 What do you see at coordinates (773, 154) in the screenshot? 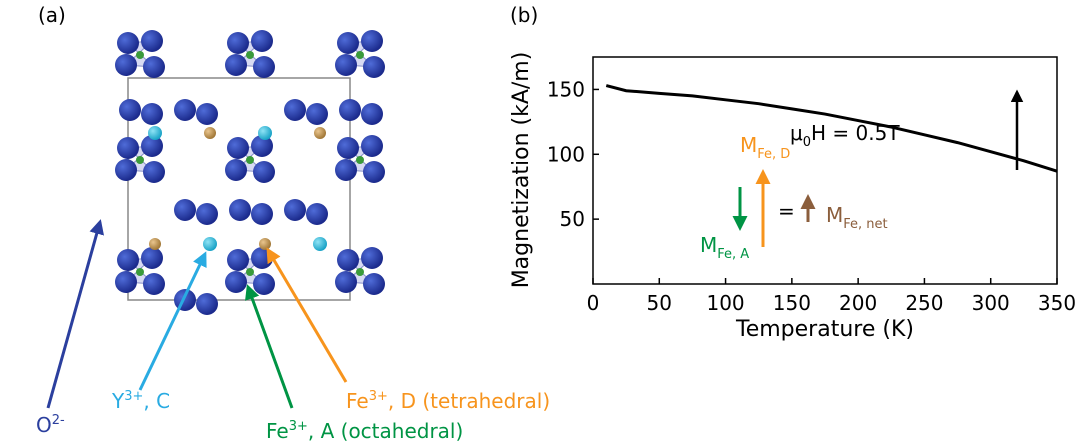
I see `subscript: Fe, D` at bounding box center [773, 154].